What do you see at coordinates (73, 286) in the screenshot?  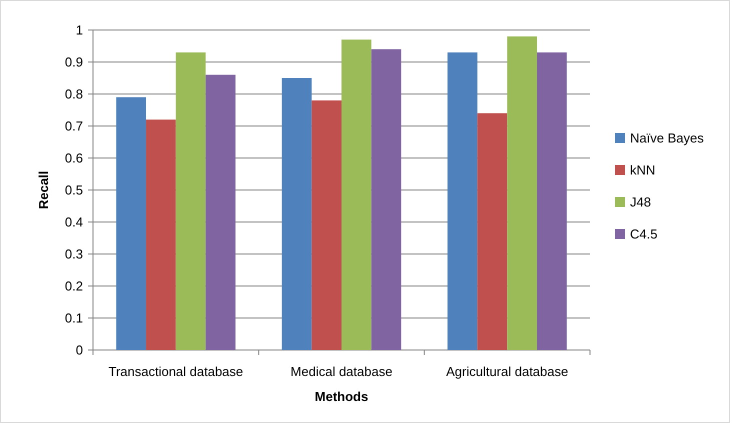 I see `y-tick-label: 0.2` at bounding box center [73, 286].